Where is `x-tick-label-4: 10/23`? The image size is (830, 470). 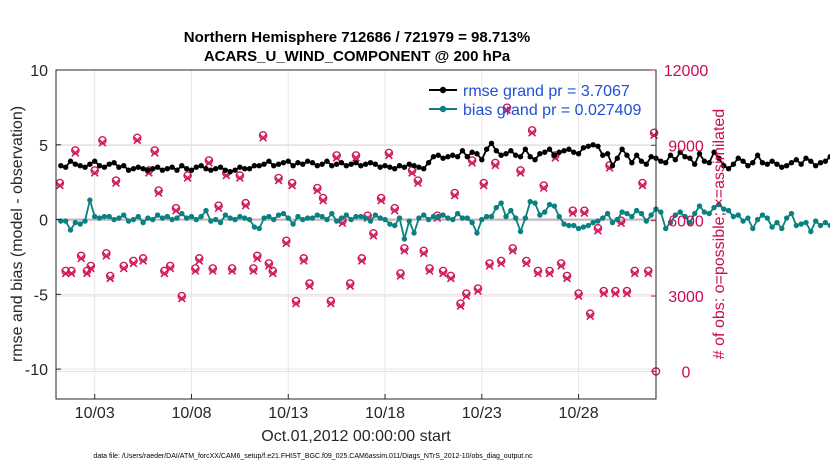 x-tick-label-4: 10/23 is located at coordinates (482, 413).